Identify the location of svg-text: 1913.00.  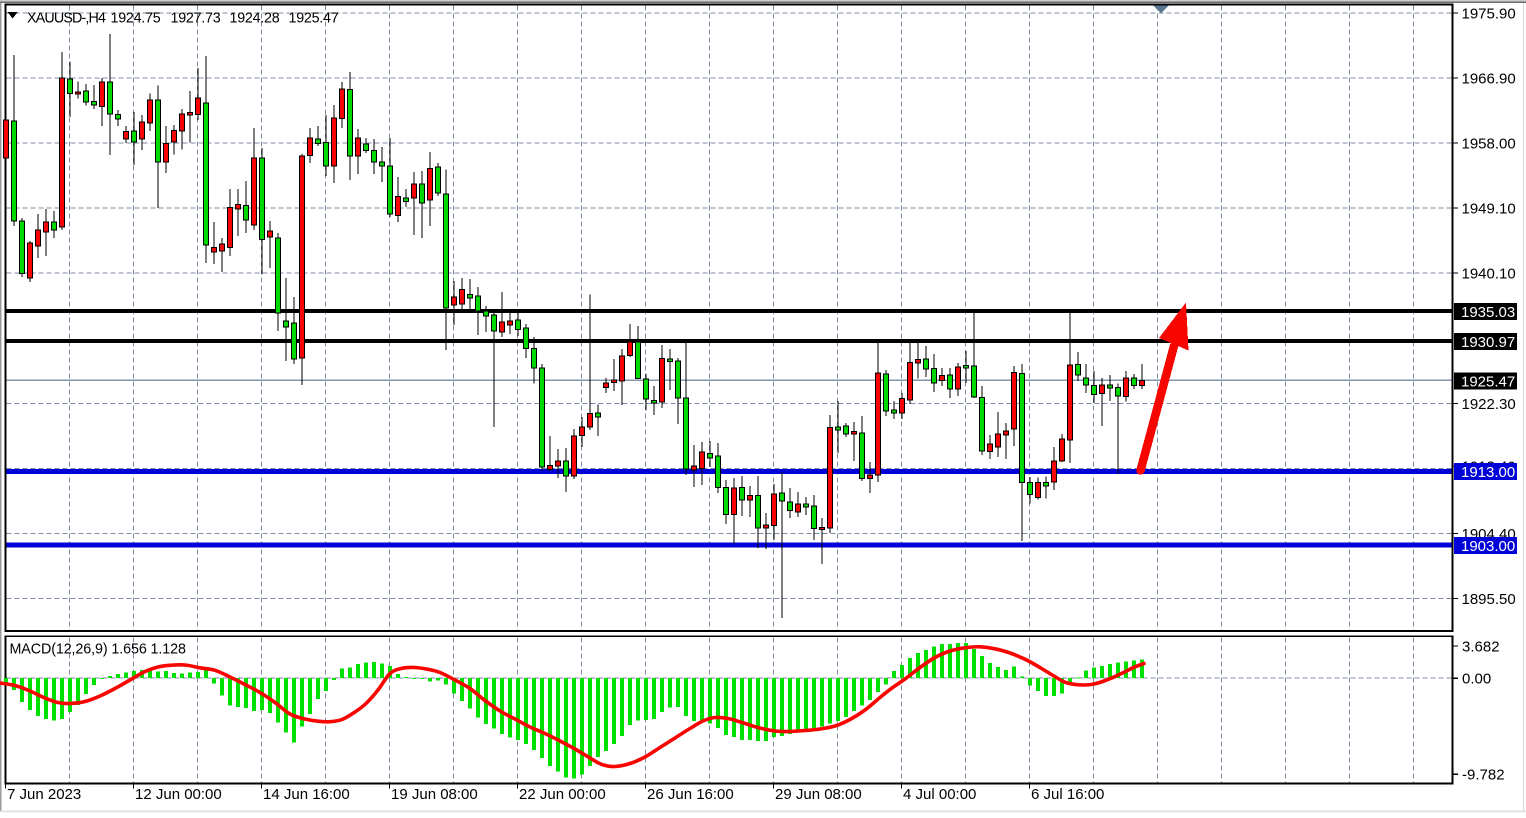
(1488, 472).